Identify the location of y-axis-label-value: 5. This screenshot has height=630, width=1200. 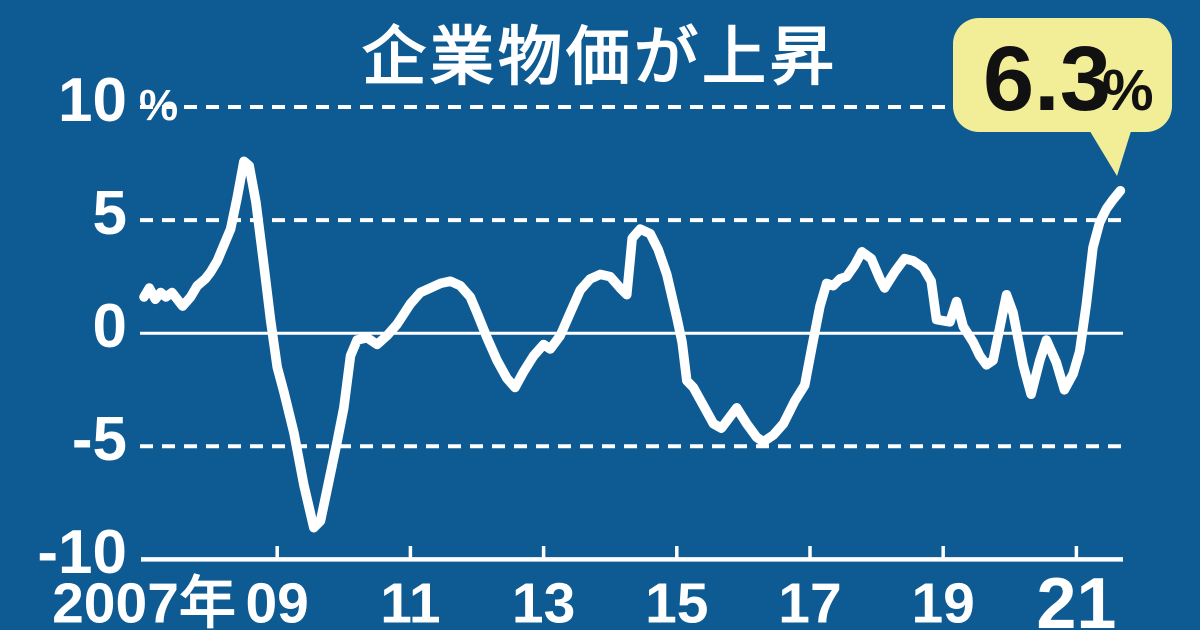
(109, 214).